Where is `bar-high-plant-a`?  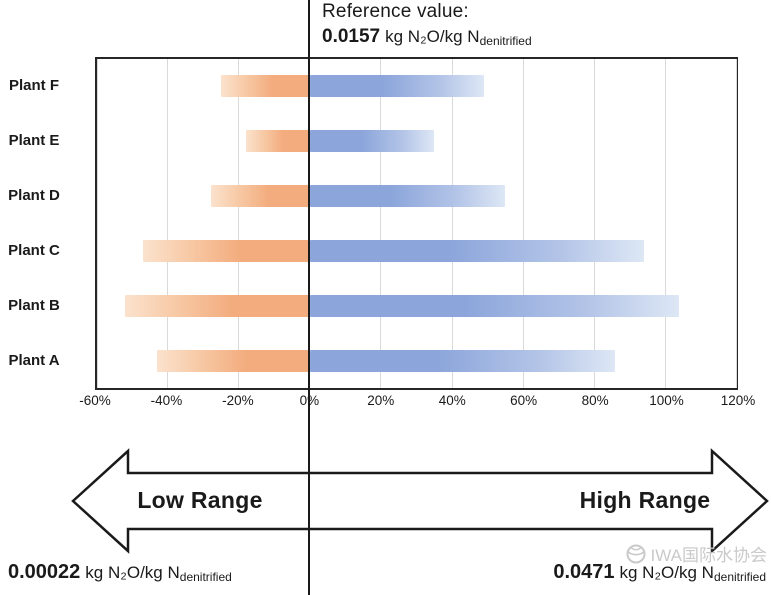 bar-high-plant-a is located at coordinates (462, 360).